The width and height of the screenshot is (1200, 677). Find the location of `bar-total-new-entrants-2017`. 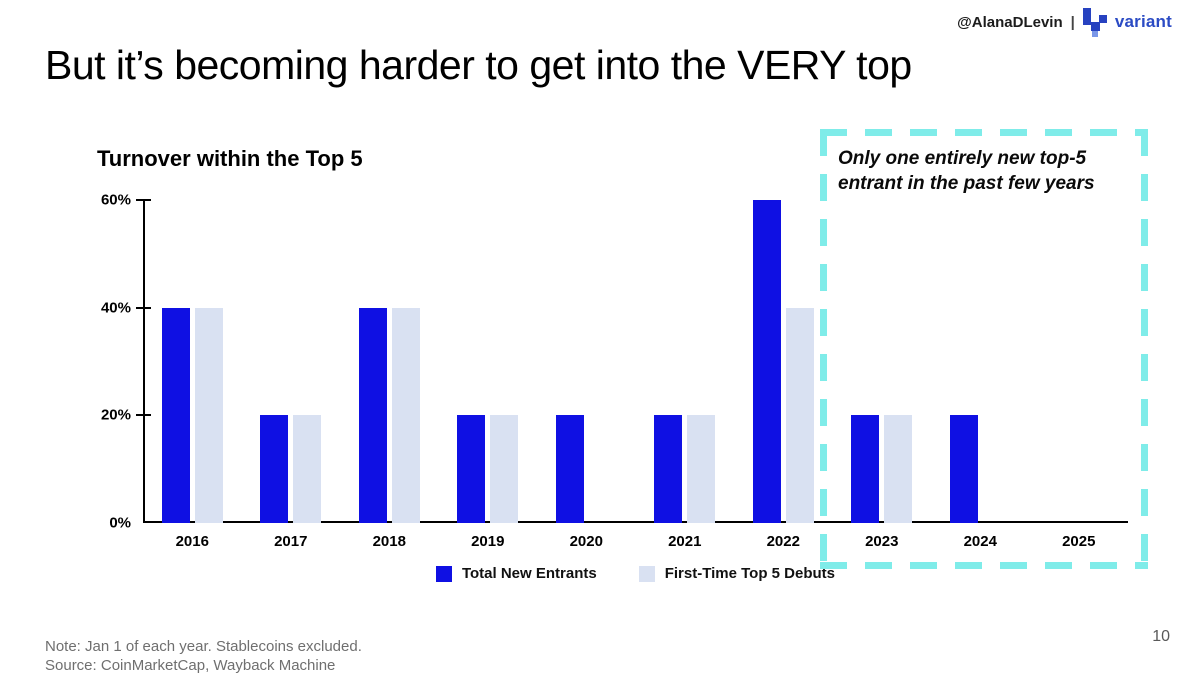

bar-total-new-entrants-2017 is located at coordinates (274, 469).